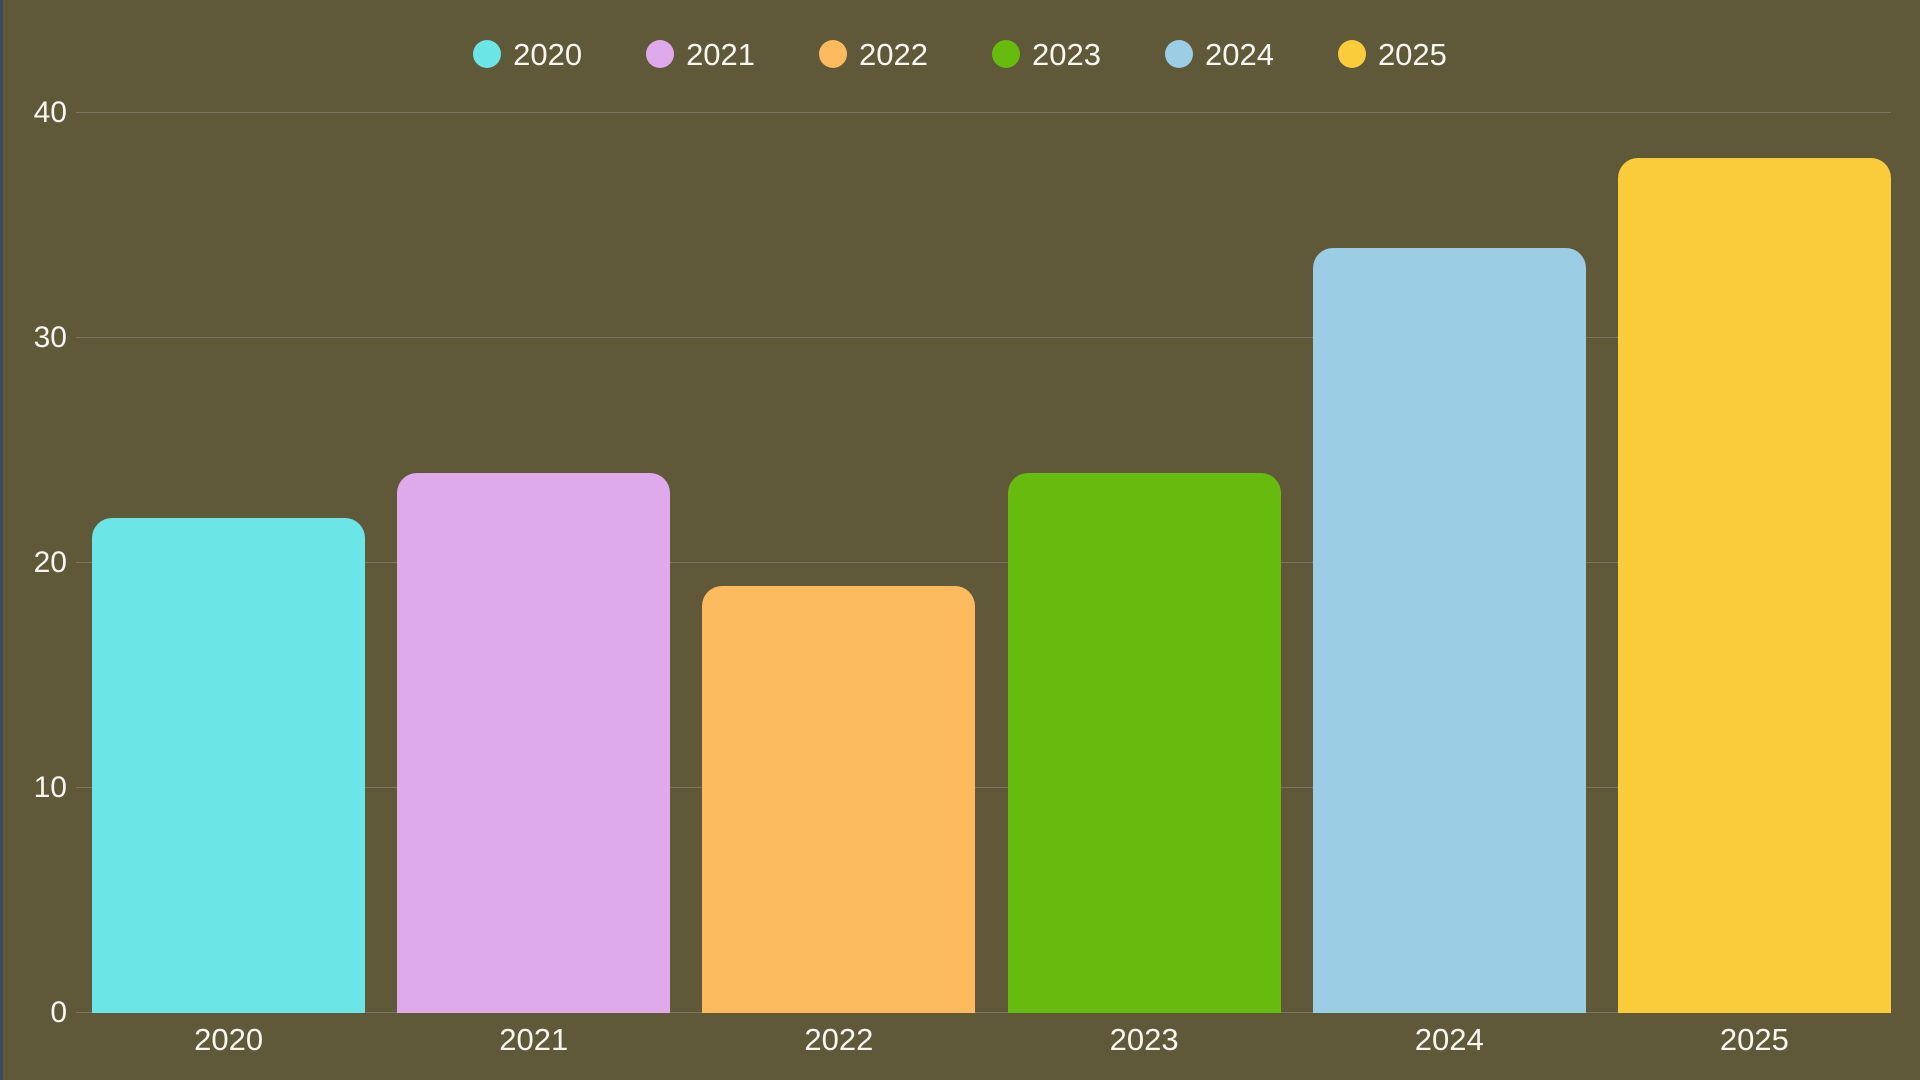 The height and width of the screenshot is (1080, 1920). I want to click on bar-2025, so click(1754, 585).